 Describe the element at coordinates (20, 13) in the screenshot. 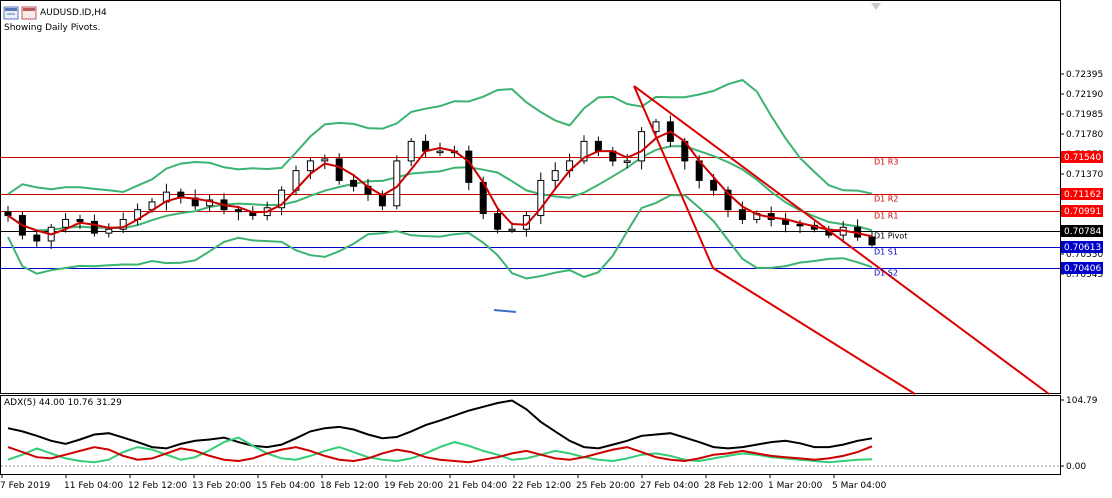

I see `chart-window-icon` at that location.